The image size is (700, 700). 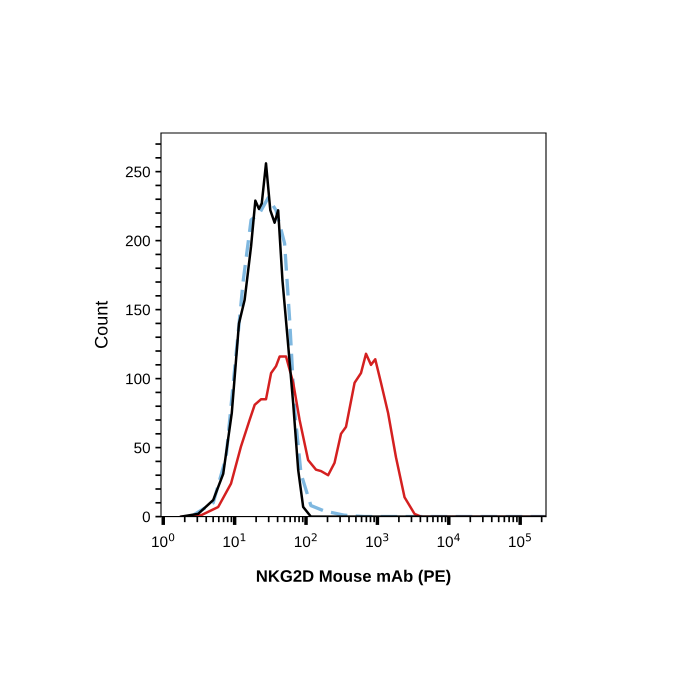 I want to click on x-tick-label: 10$^{0}$, so click(x=163, y=540).